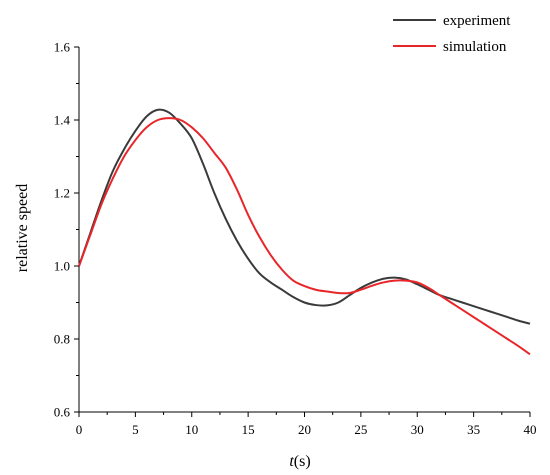  I want to click on x-axis-label-unit: (s), so click(302, 461).